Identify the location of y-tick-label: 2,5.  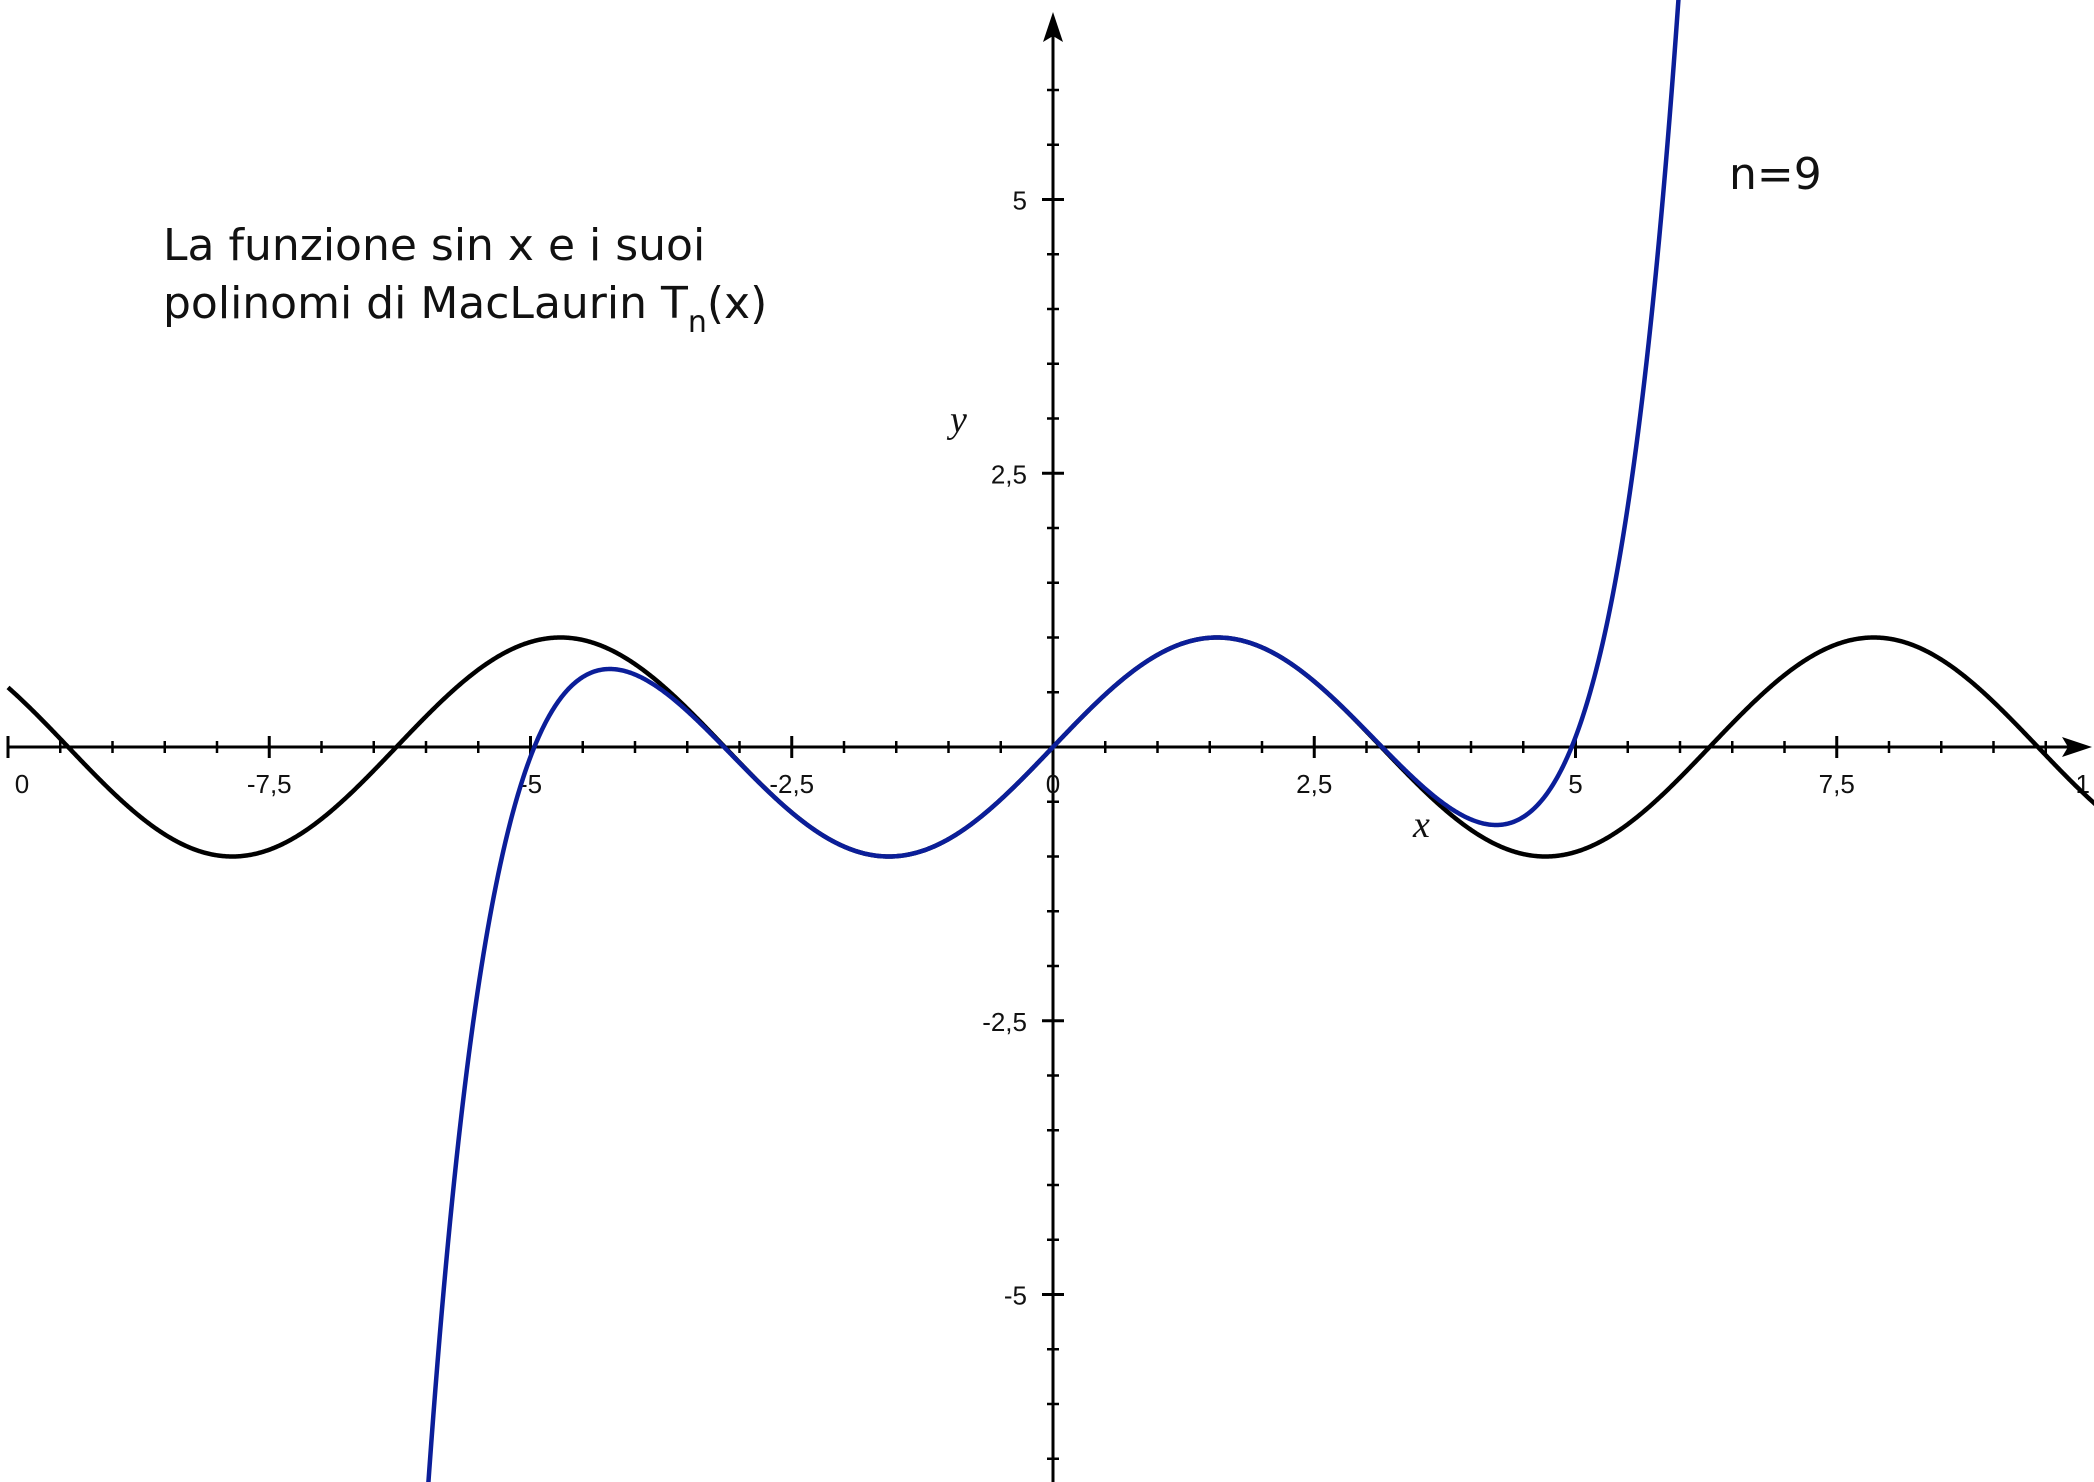
(1009, 474).